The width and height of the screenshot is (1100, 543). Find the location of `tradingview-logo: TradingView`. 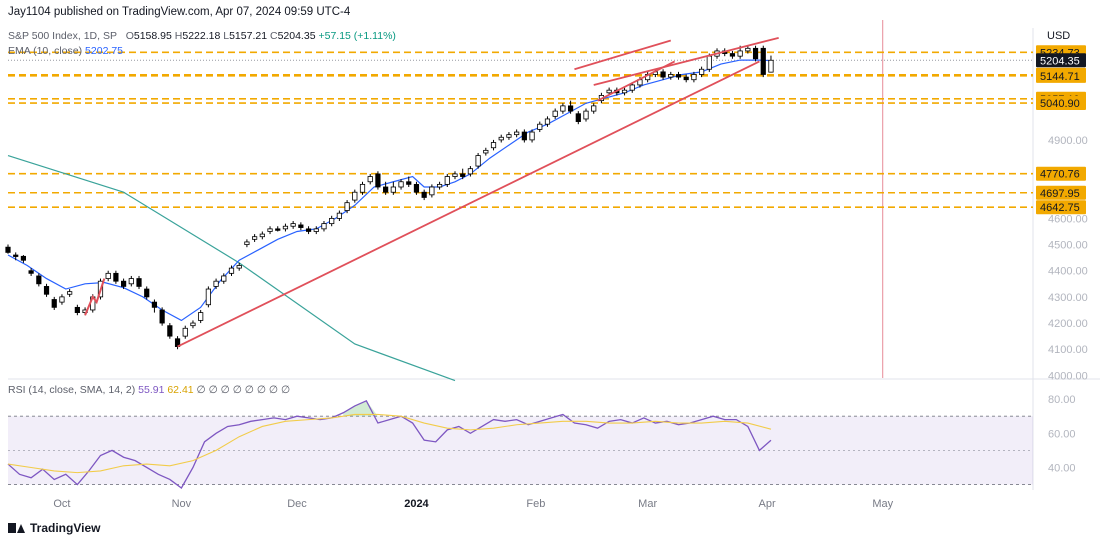

tradingview-logo: TradingView is located at coordinates (54, 528).